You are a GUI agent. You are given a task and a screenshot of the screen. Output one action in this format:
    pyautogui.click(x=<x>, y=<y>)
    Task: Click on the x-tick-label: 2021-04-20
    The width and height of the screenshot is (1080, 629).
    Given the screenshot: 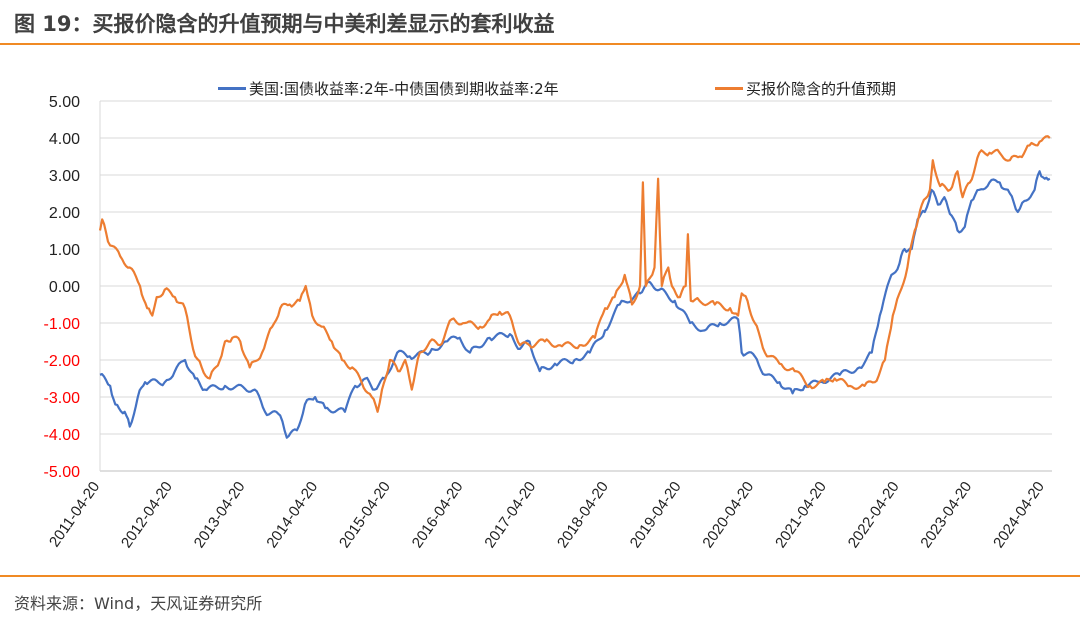 What is the action you would take?
    pyautogui.click(x=801, y=515)
    